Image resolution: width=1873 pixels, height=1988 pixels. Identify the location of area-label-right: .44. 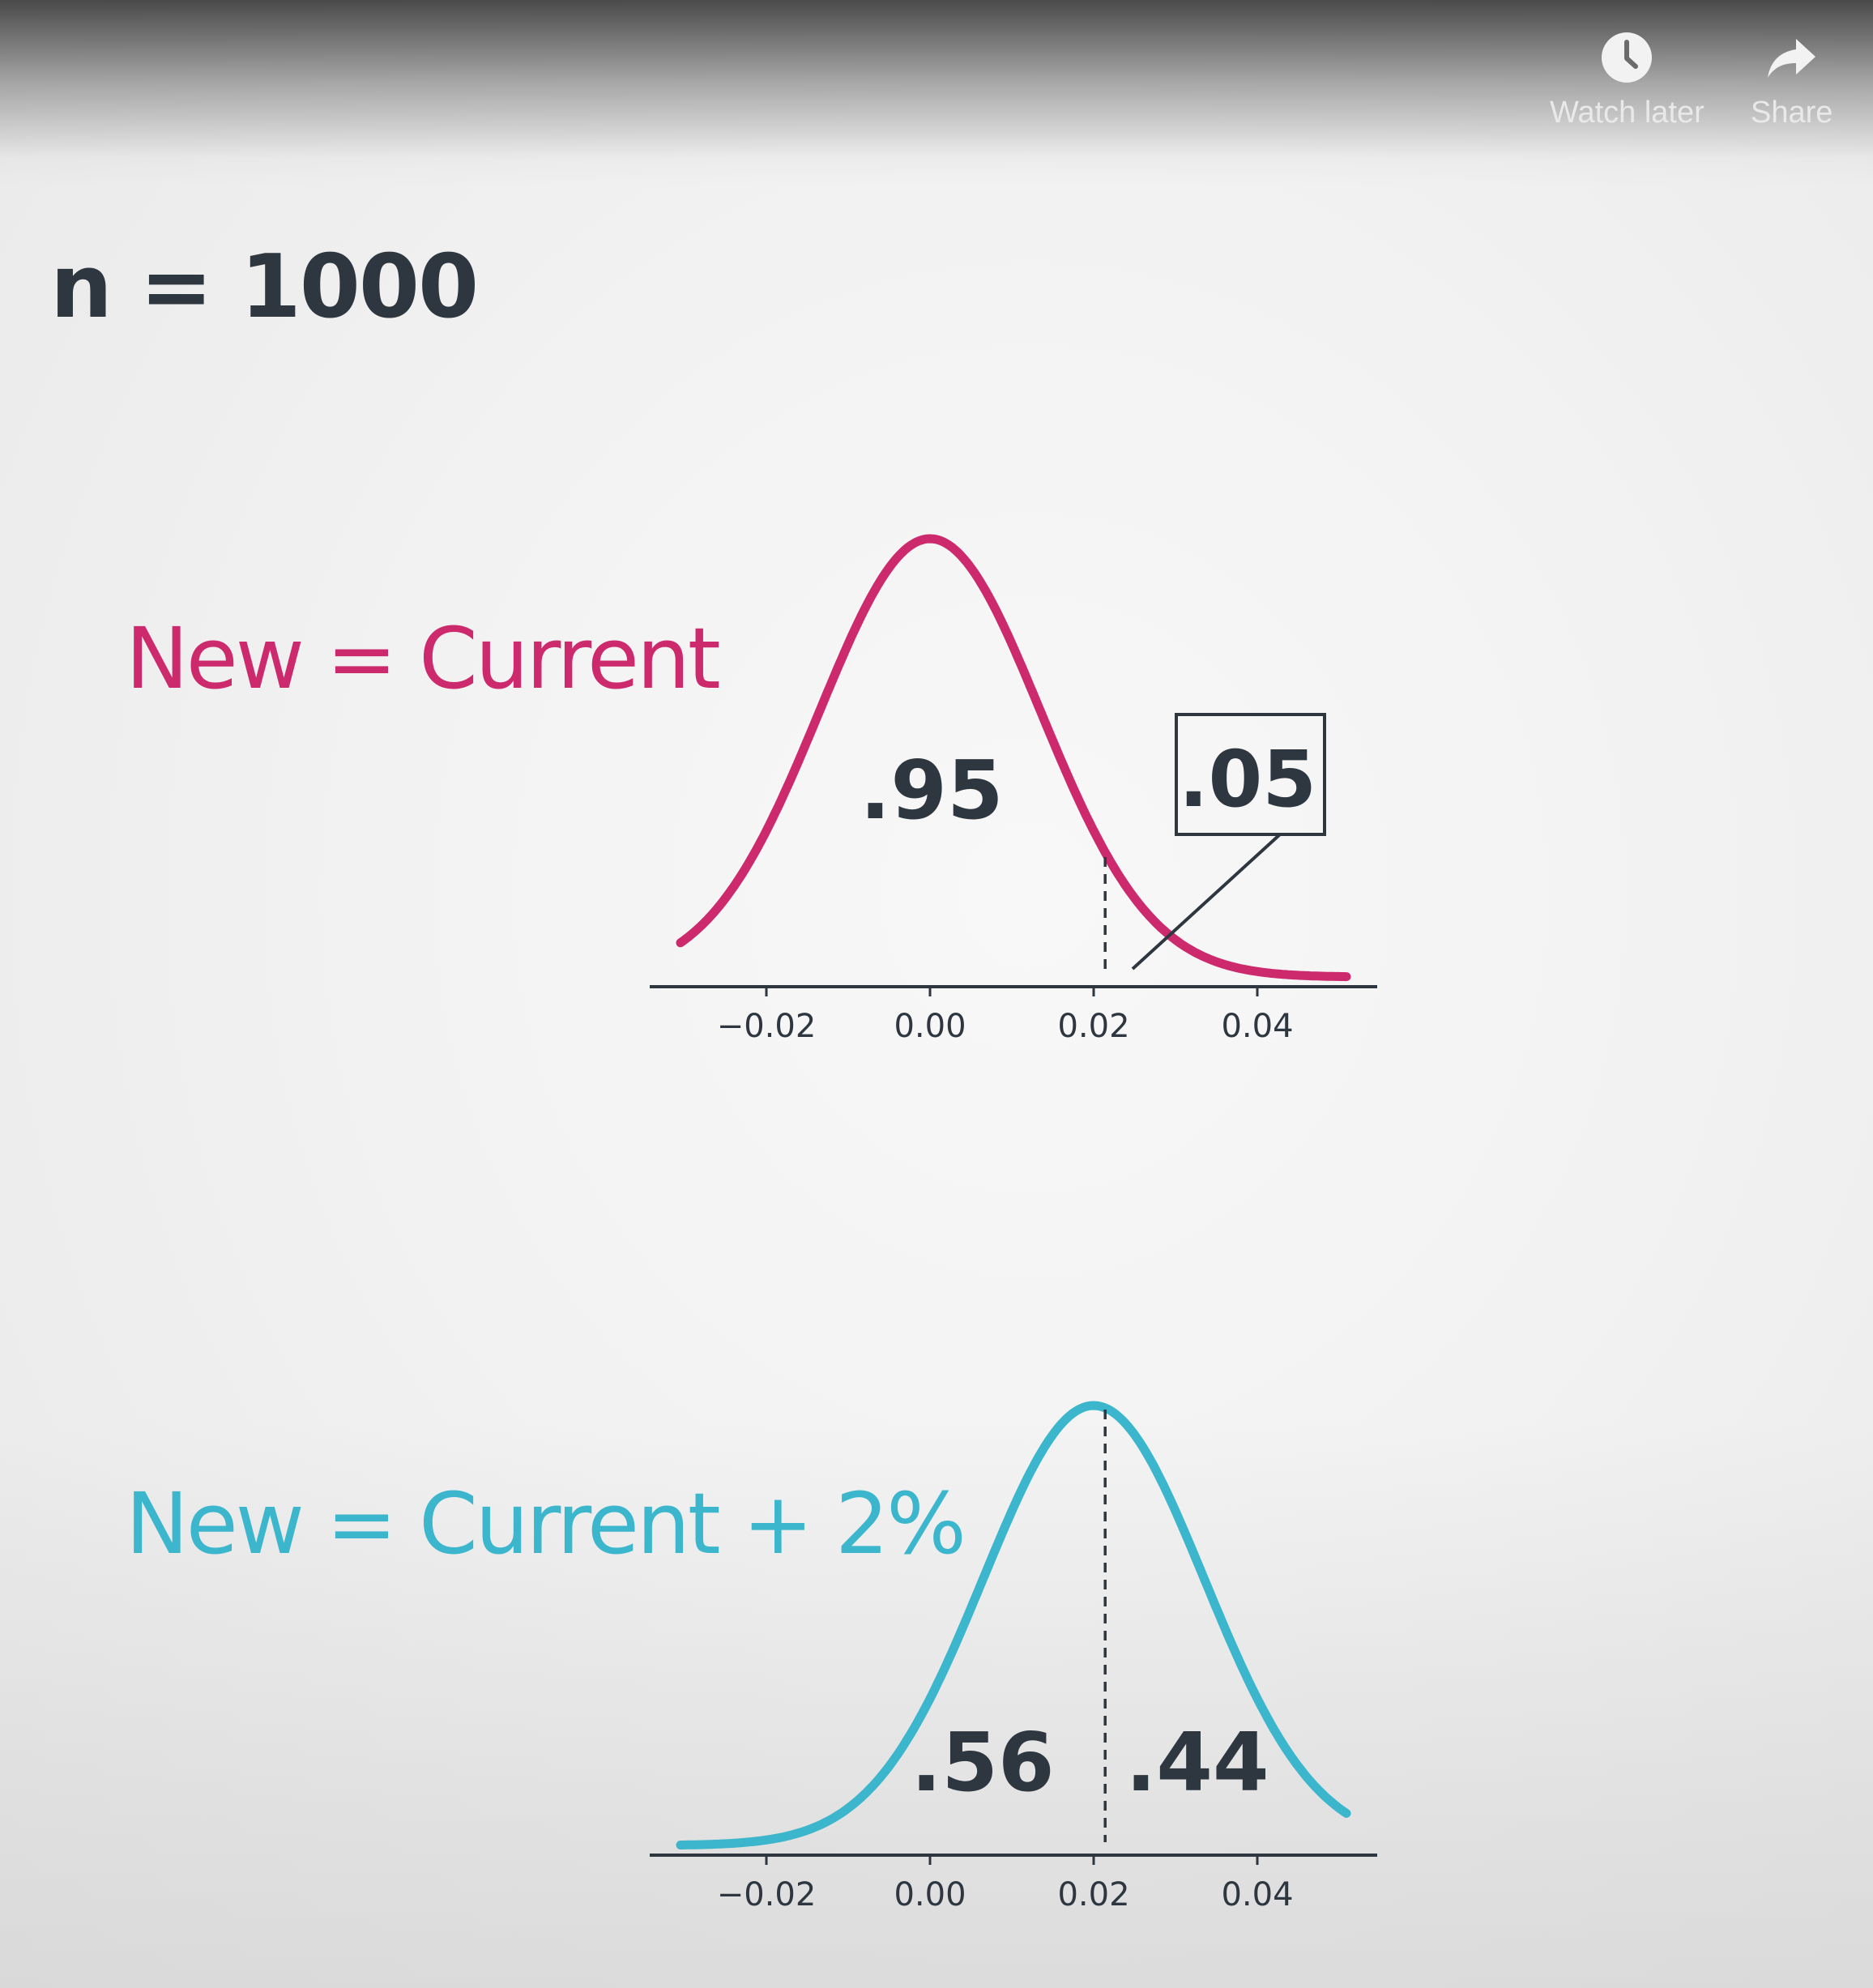
(1197, 1762).